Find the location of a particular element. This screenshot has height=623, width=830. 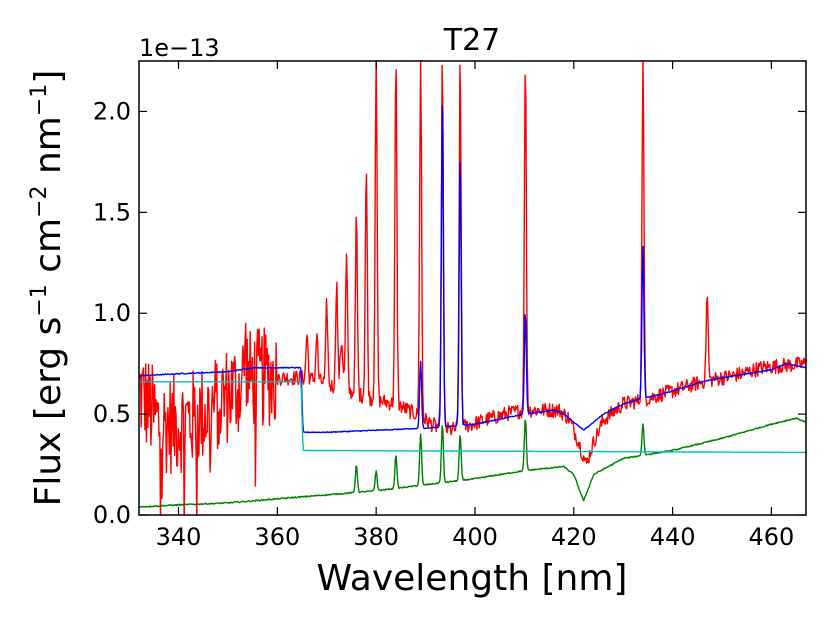

x-tick-label: 420 is located at coordinates (574, 537).